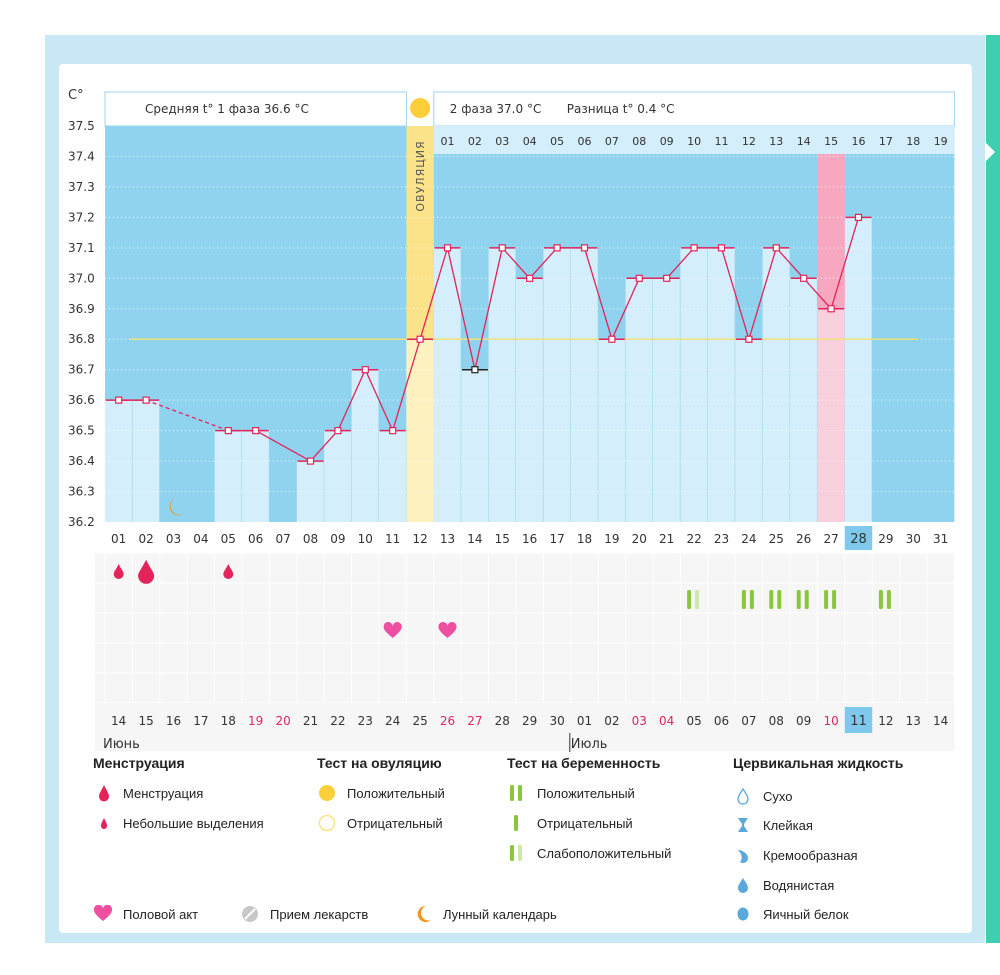  What do you see at coordinates (990, 152) in the screenshot?
I see `expand-arrow-icon` at bounding box center [990, 152].